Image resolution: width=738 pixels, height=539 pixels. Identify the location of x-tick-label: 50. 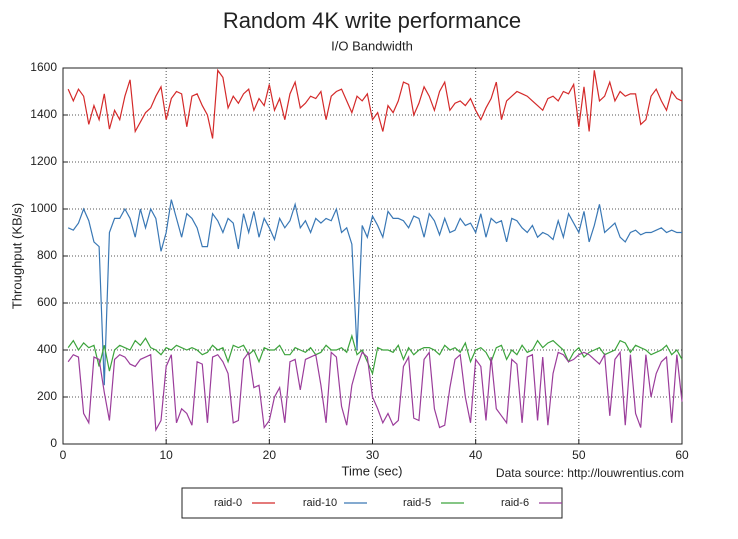
(579, 455).